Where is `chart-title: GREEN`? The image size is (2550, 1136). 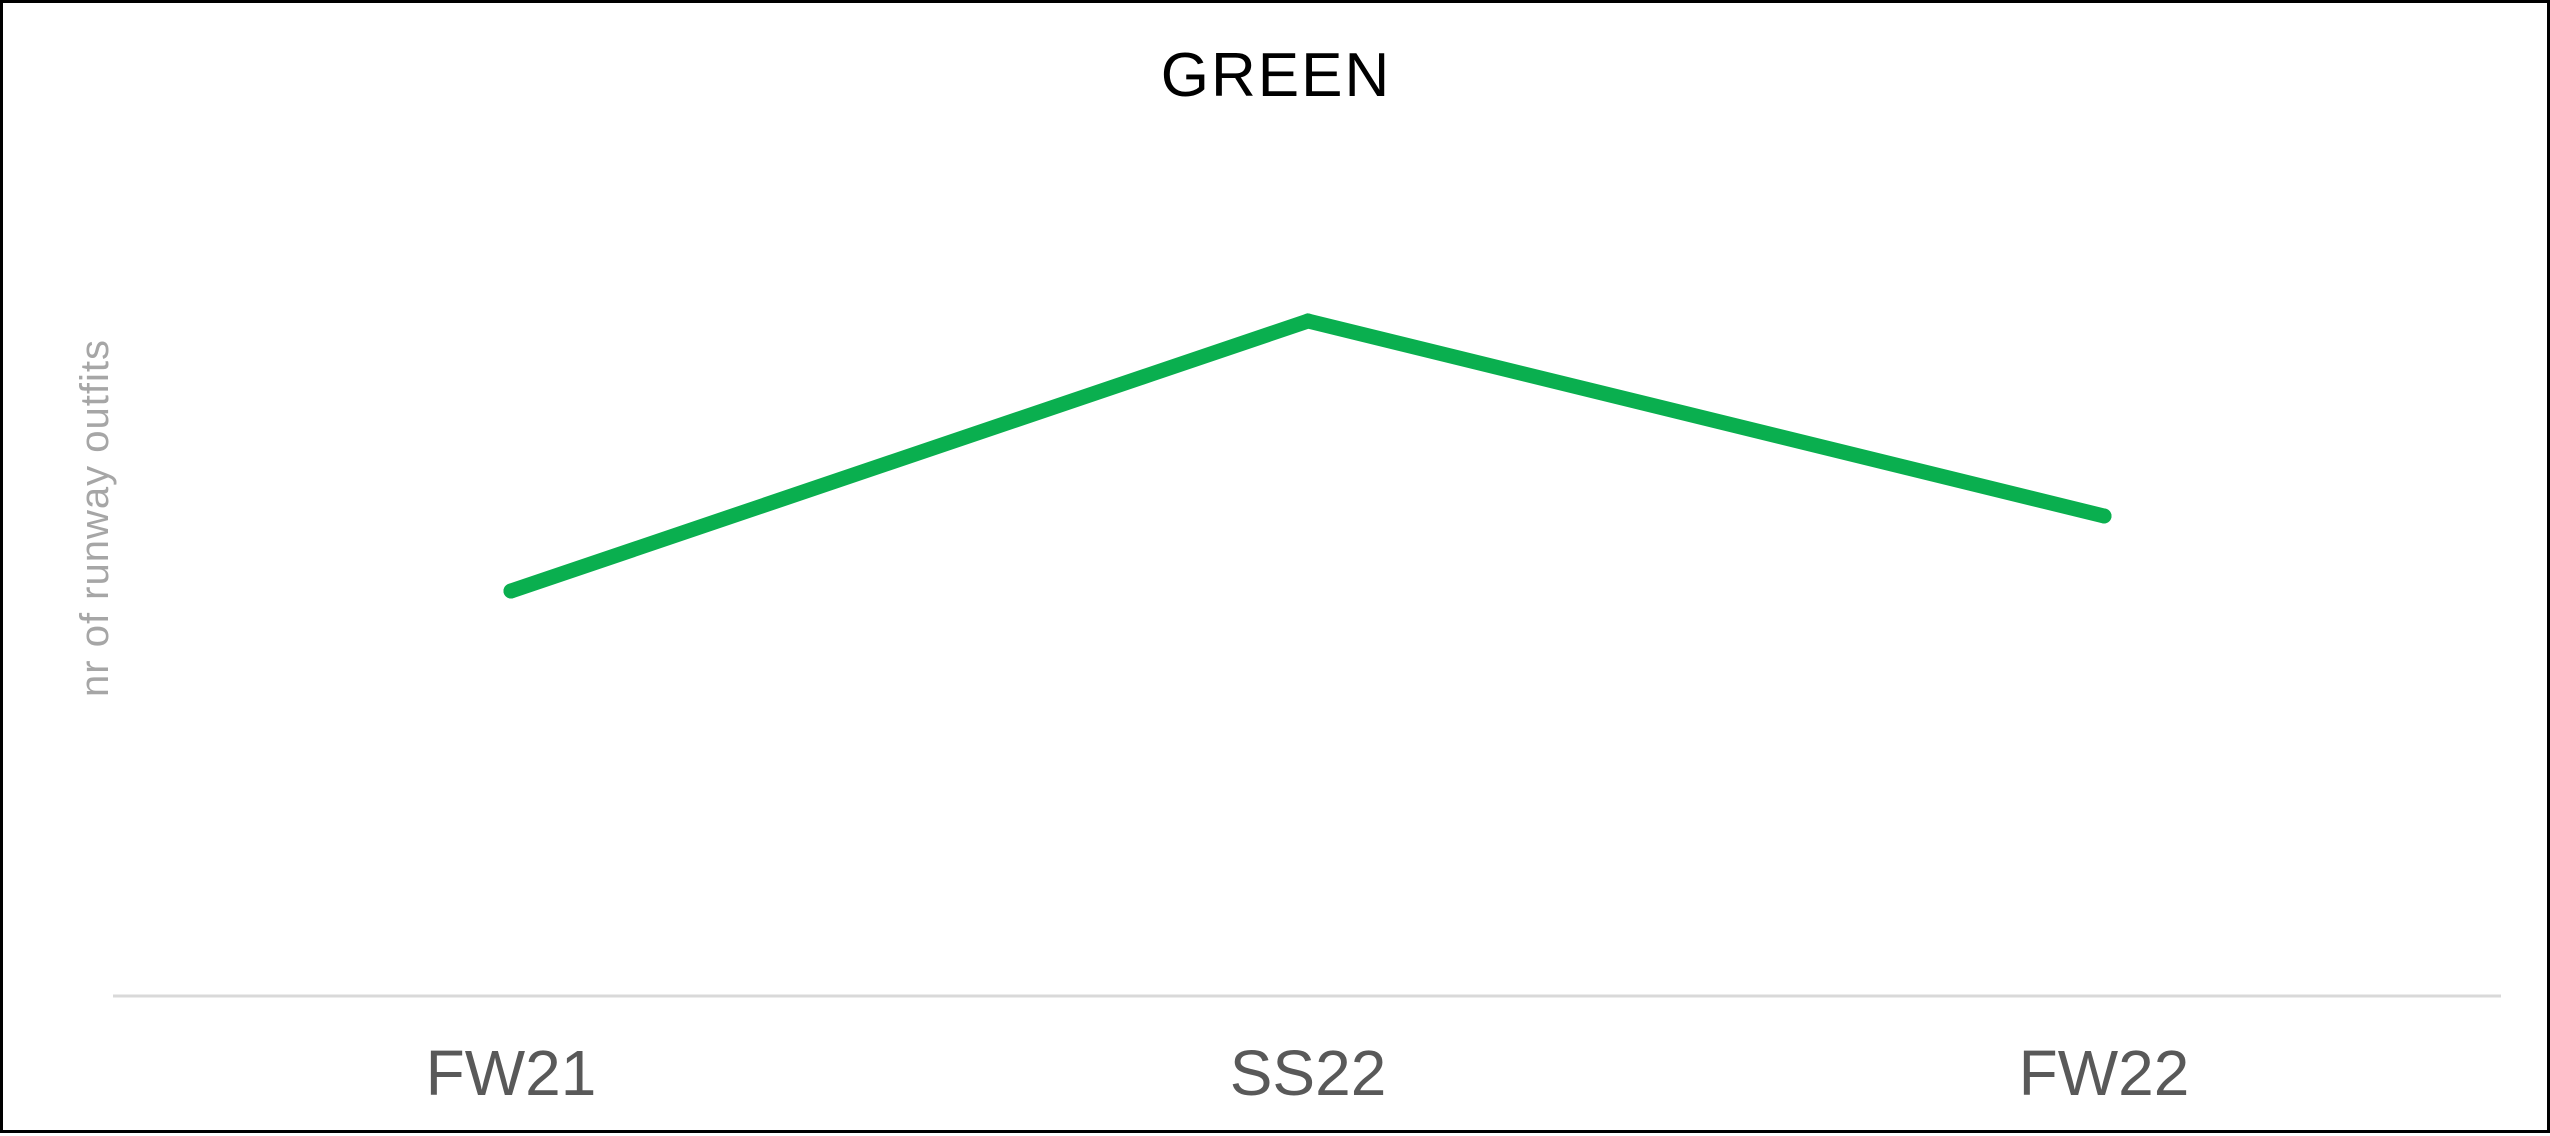
chart-title: GREEN is located at coordinates (1276, 75).